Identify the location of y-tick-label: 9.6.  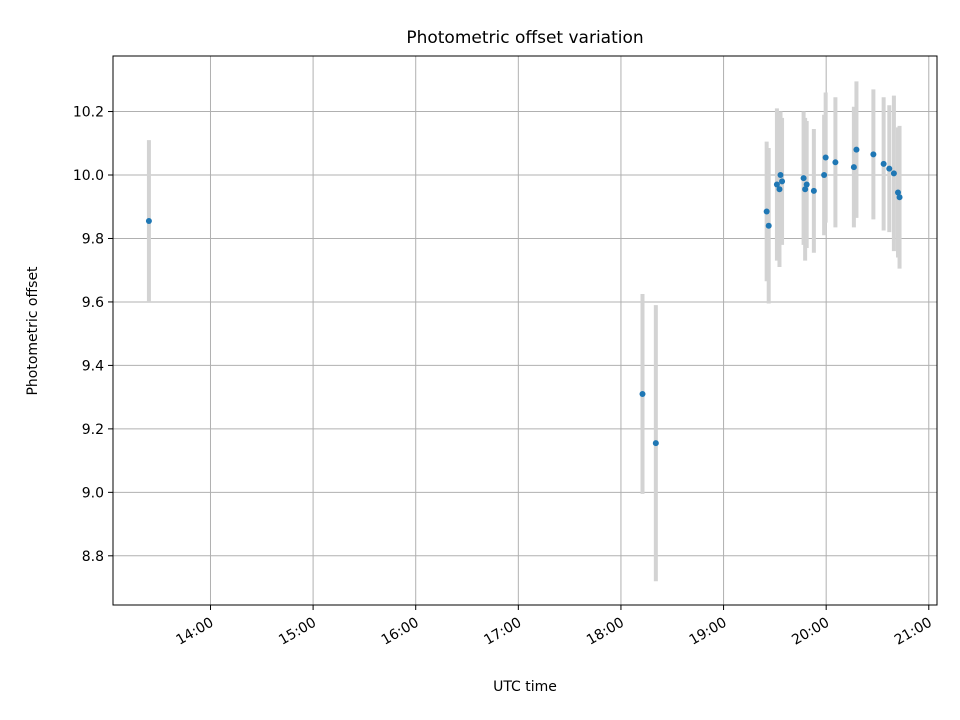
(93, 303).